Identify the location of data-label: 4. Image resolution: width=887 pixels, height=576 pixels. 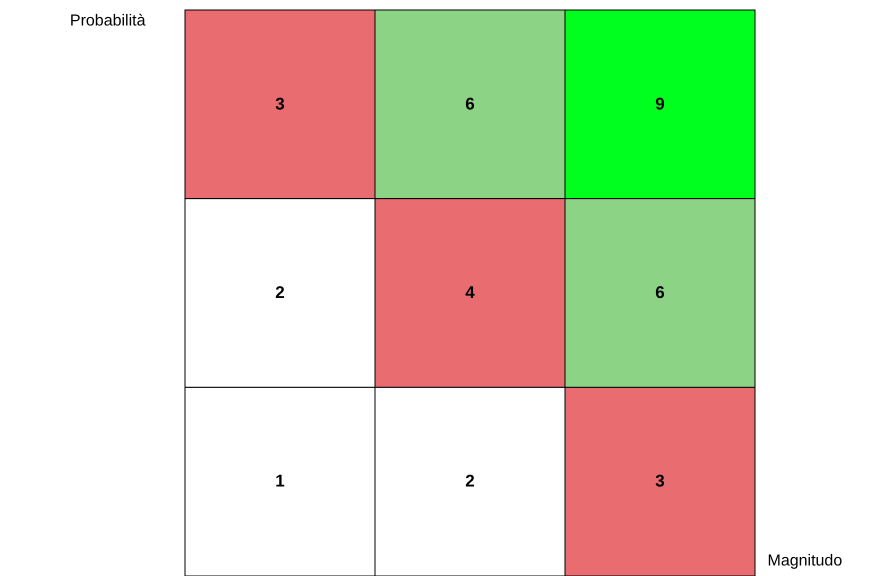
(470, 292).